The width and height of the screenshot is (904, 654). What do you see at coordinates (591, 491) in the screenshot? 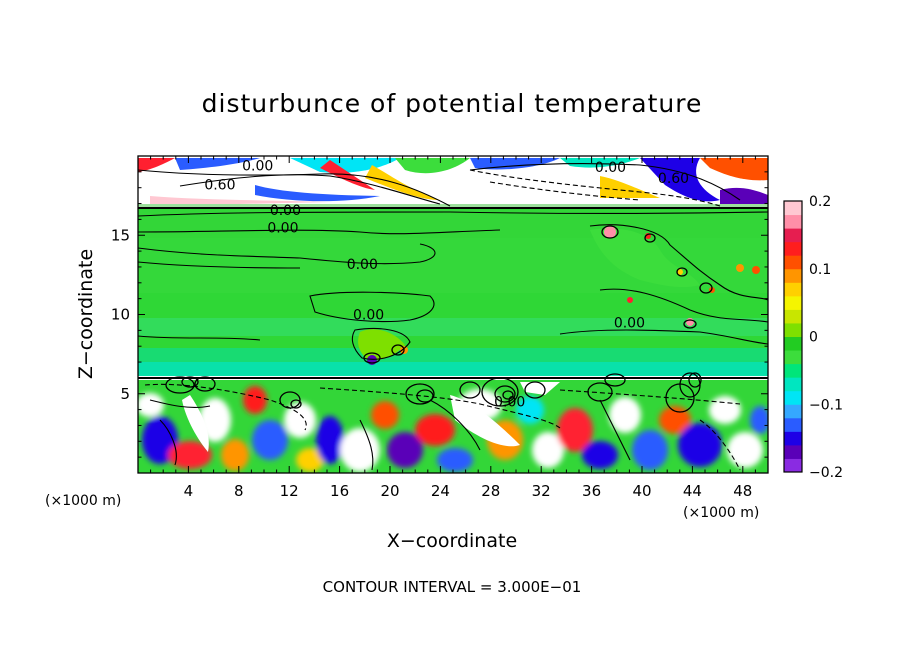
I see `x-tick-label: 36` at bounding box center [591, 491].